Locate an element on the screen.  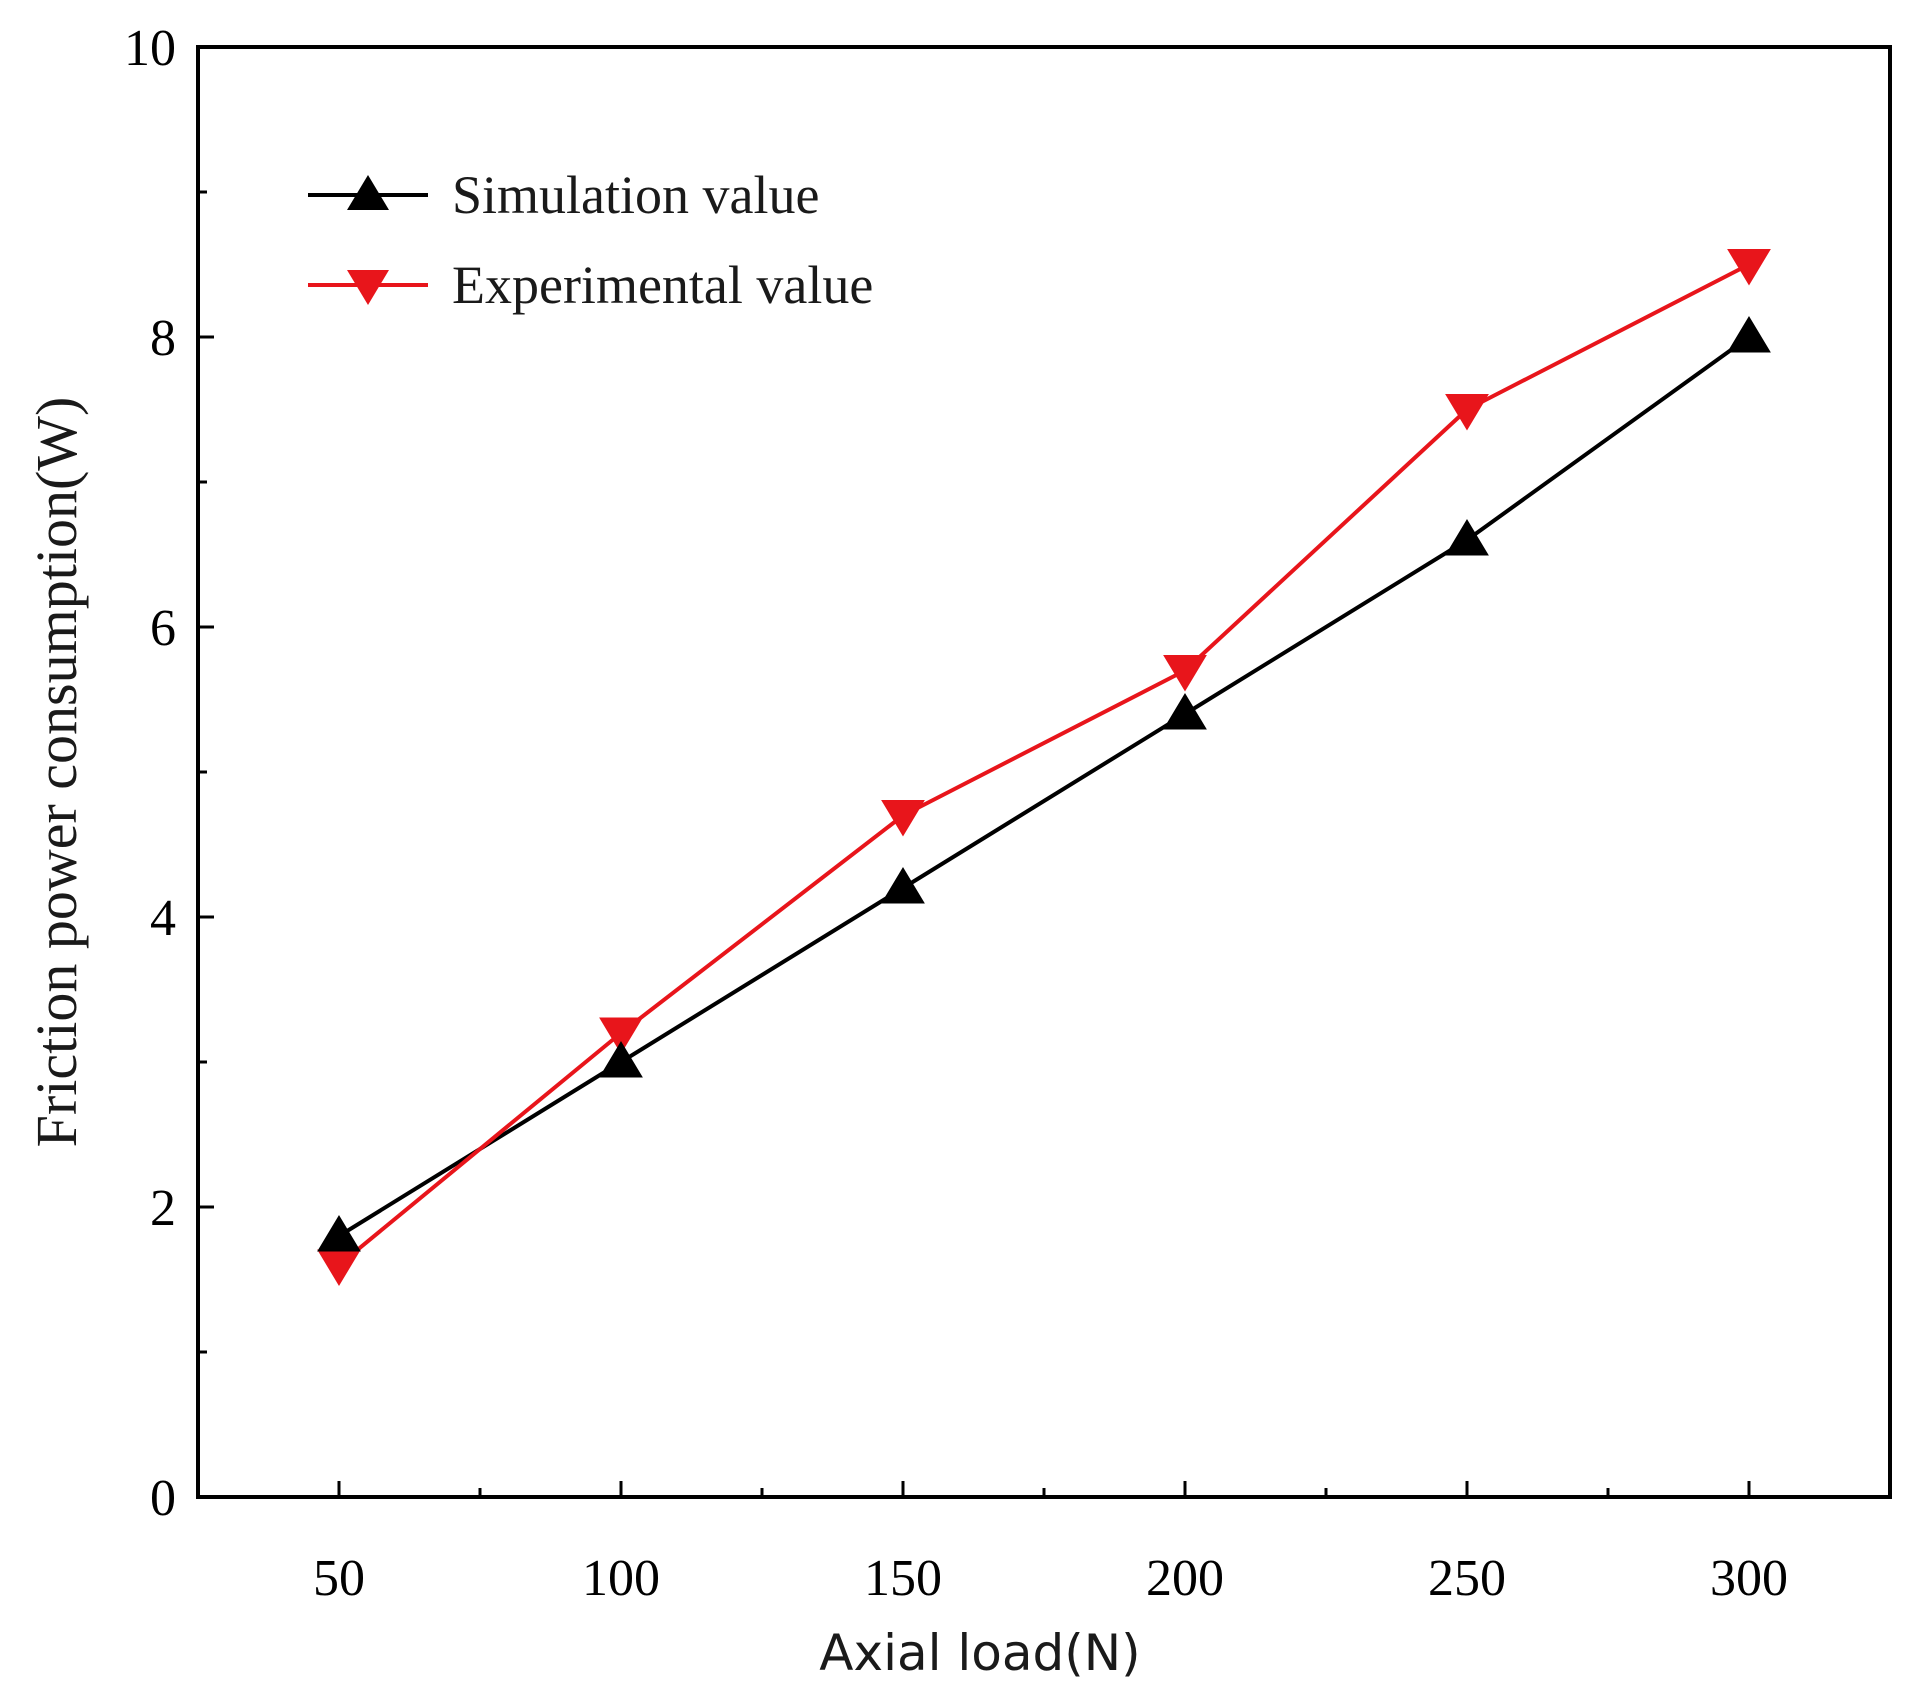
x-tick-label: 150 is located at coordinates (903, 1578).